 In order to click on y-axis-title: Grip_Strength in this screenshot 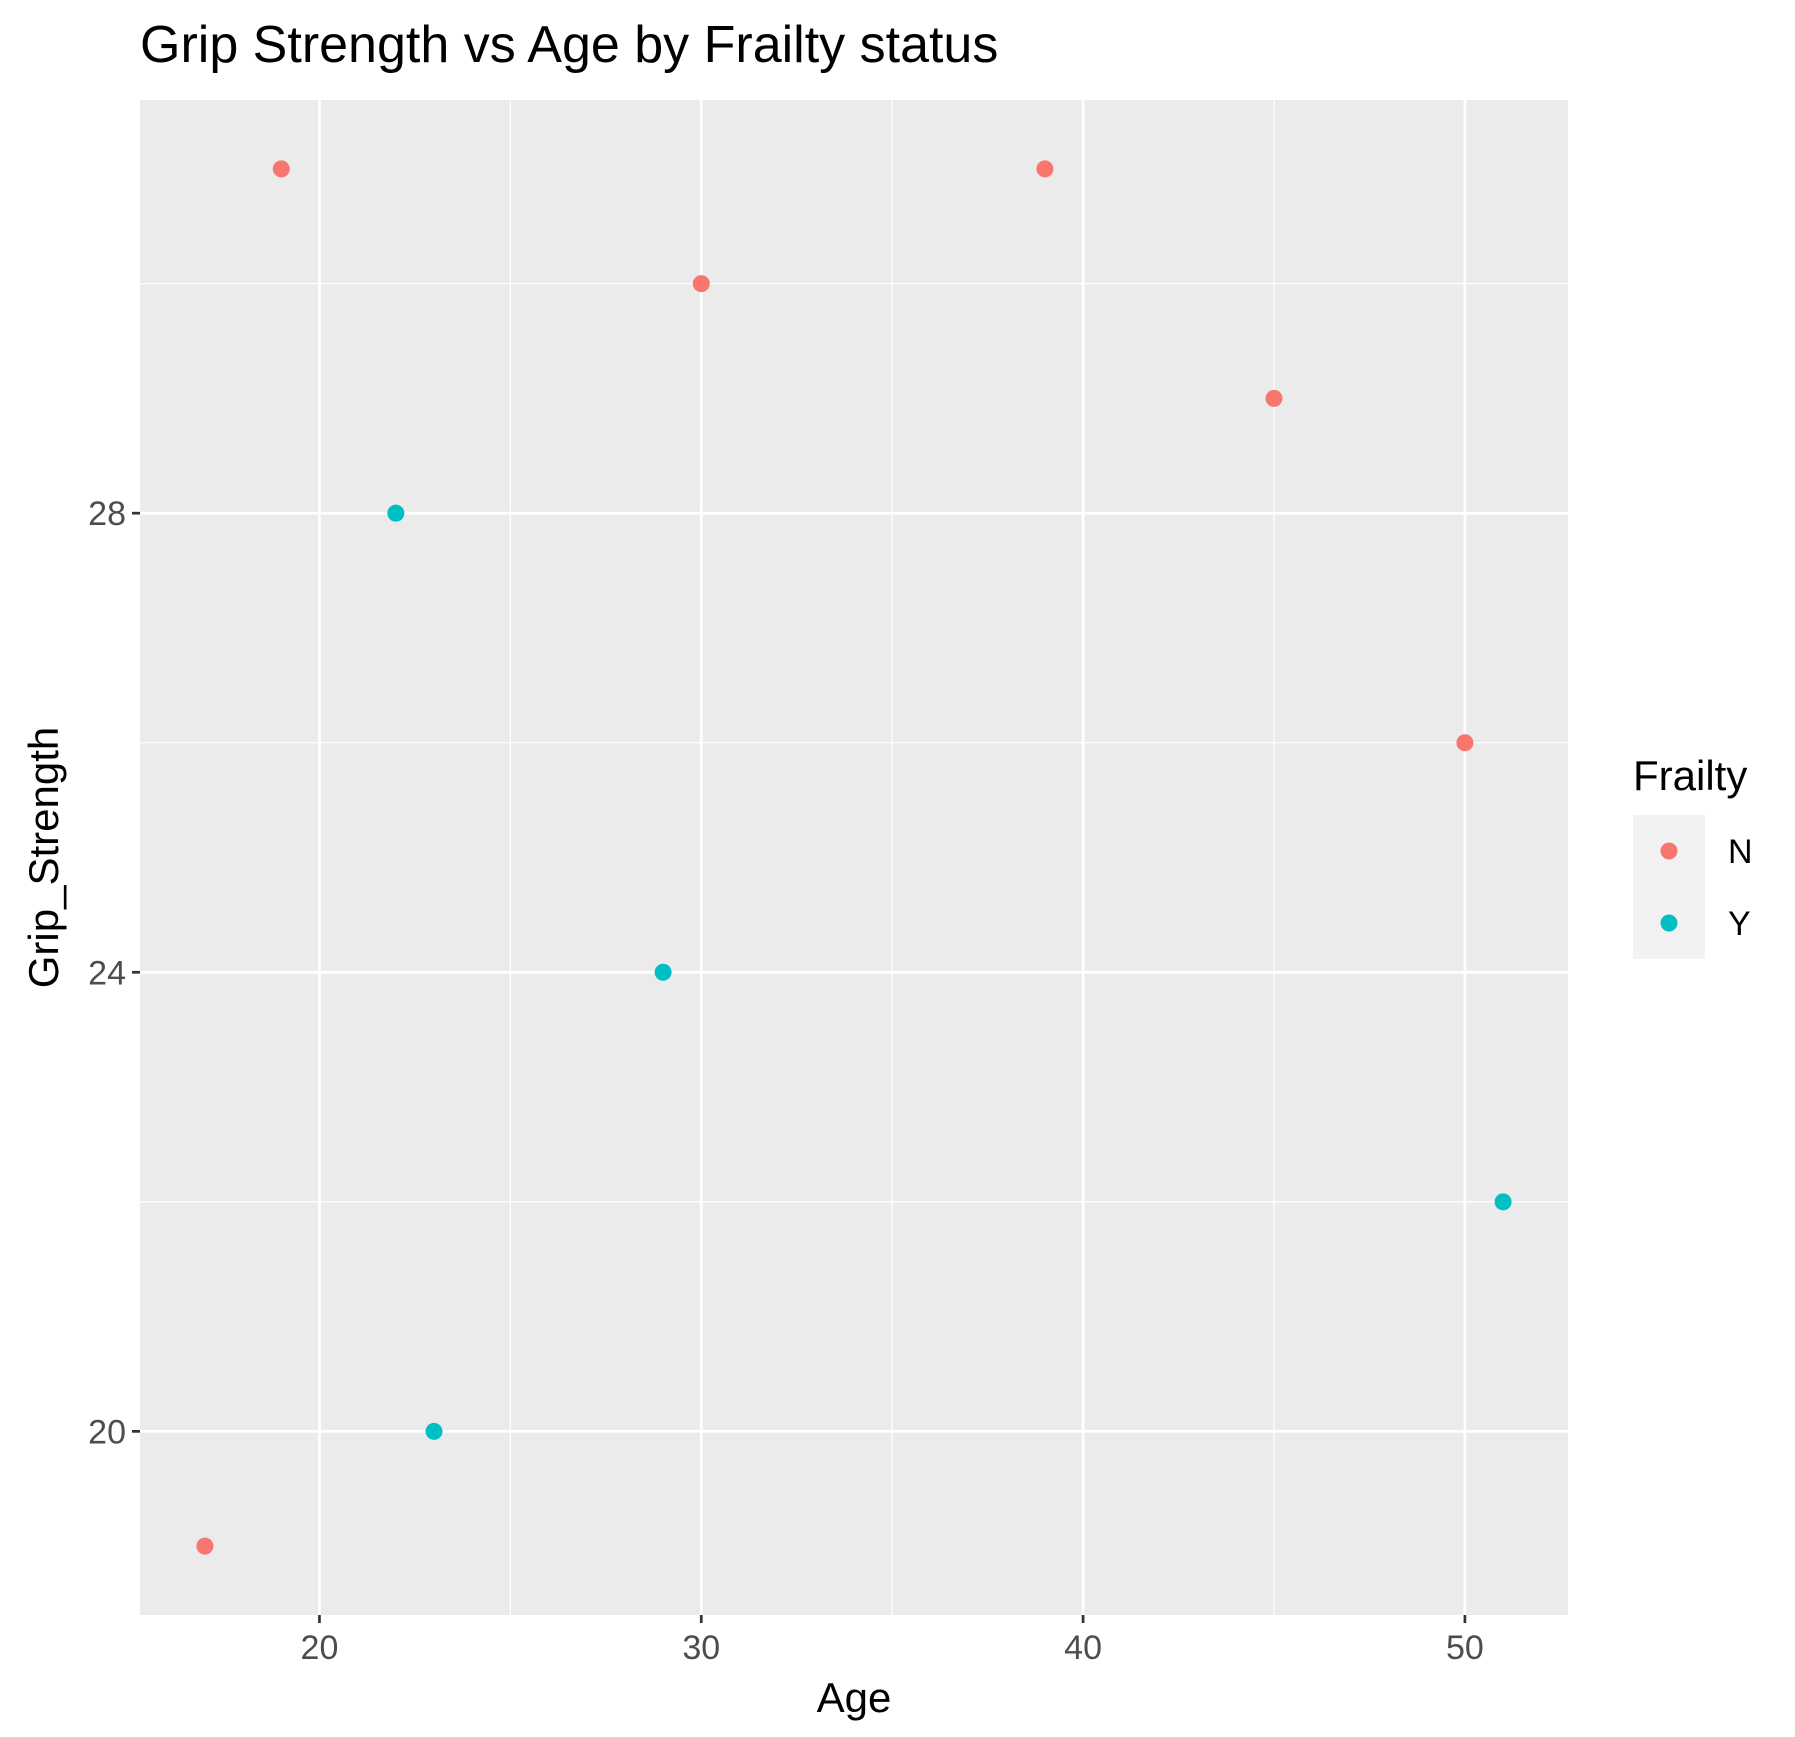, I will do `click(43, 857)`.